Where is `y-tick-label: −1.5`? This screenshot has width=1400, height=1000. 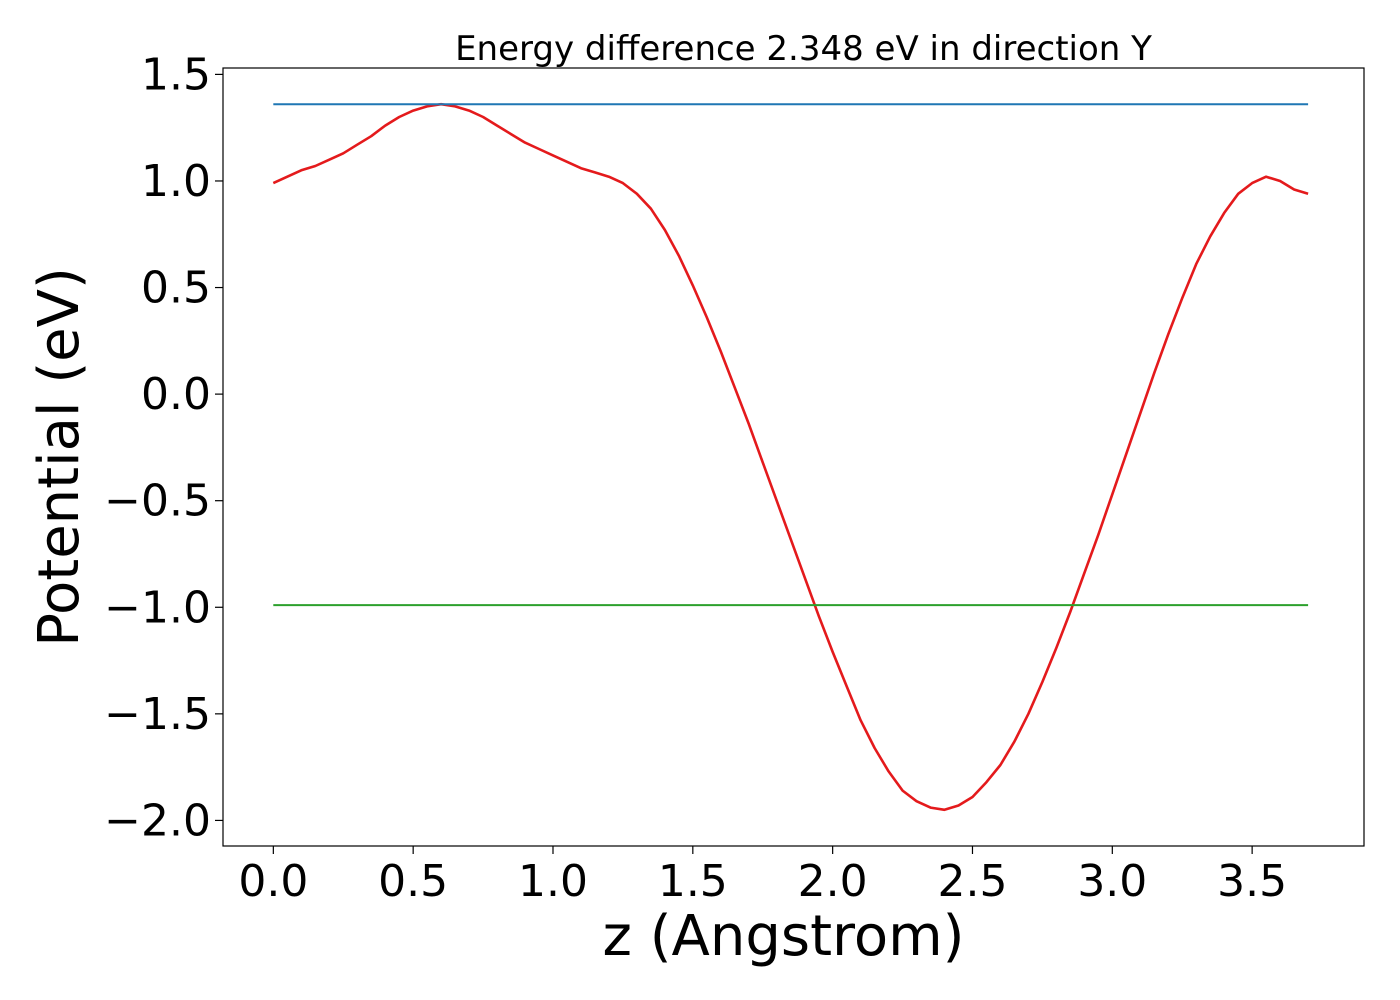 y-tick-label: −1.5 is located at coordinates (157, 714).